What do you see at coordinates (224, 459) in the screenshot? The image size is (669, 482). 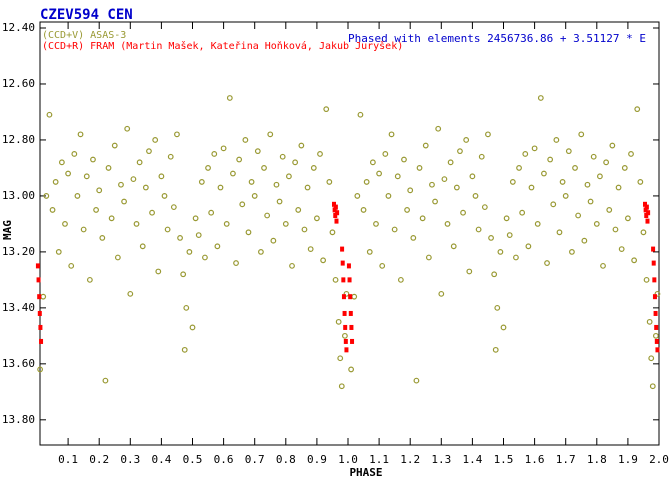 I see `x-tick-label: 0.6` at bounding box center [224, 459].